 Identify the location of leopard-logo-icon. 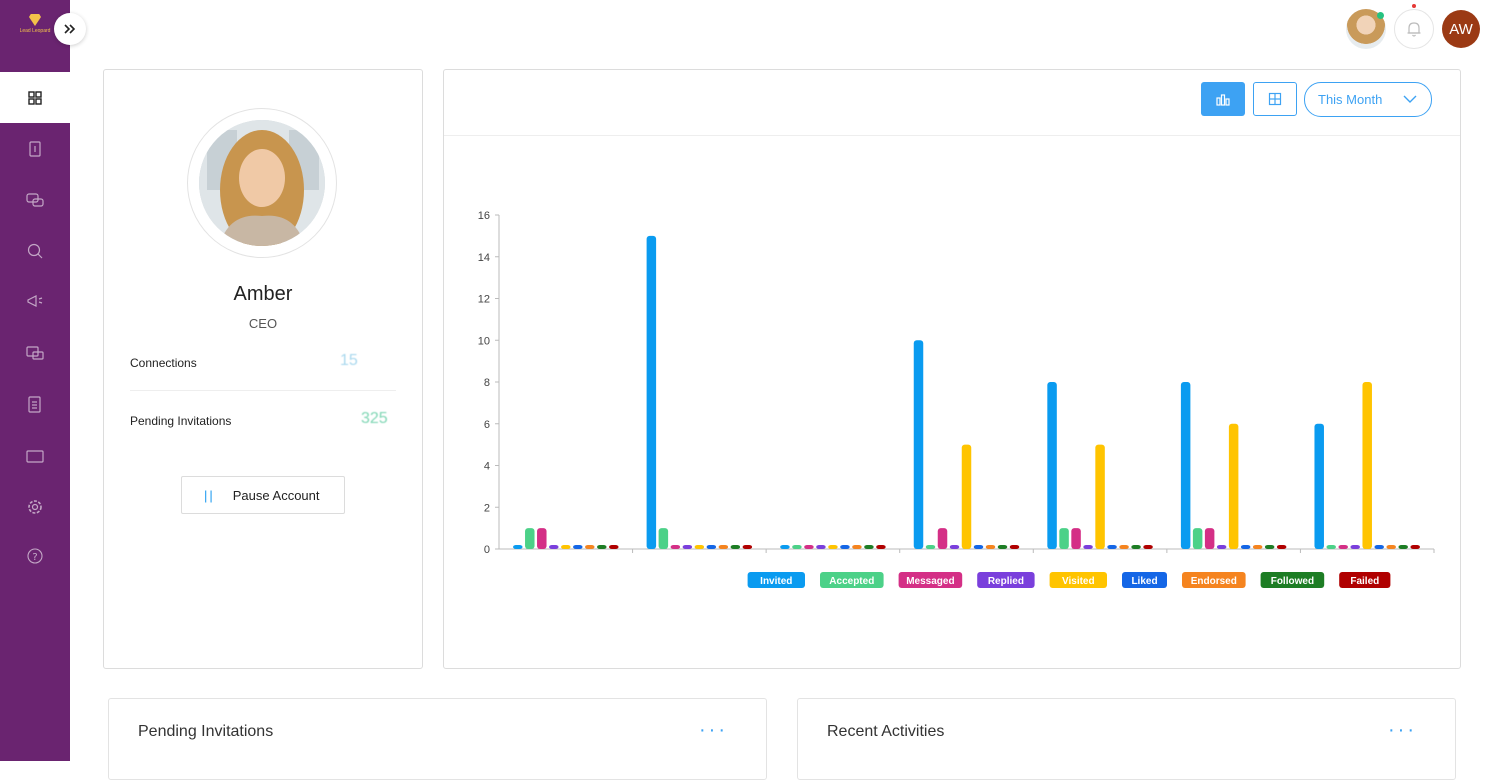
(35, 20).